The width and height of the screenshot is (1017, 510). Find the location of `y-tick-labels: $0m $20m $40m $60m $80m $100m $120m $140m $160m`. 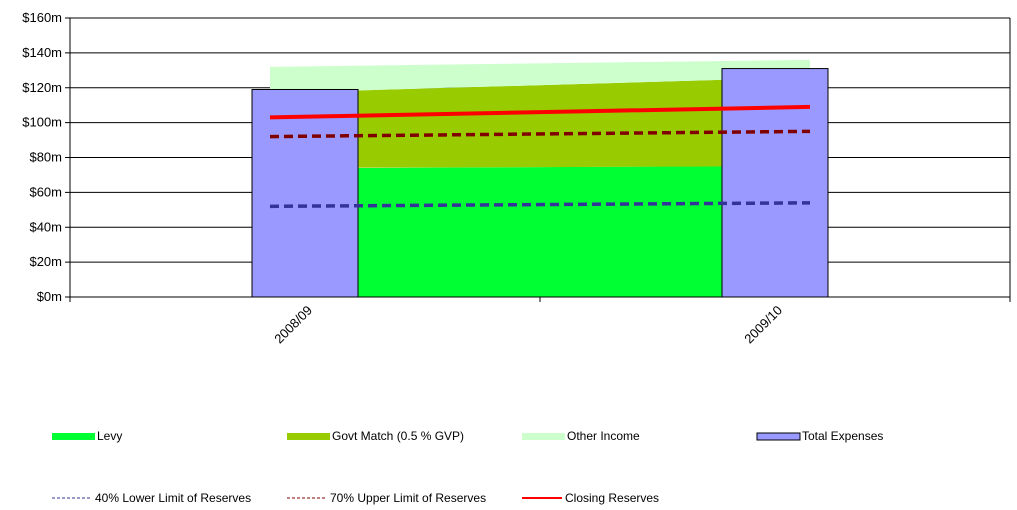

y-tick-labels: $0m $20m $40m $60m $80m $100m $120m $140m $160m is located at coordinates (42, 157).